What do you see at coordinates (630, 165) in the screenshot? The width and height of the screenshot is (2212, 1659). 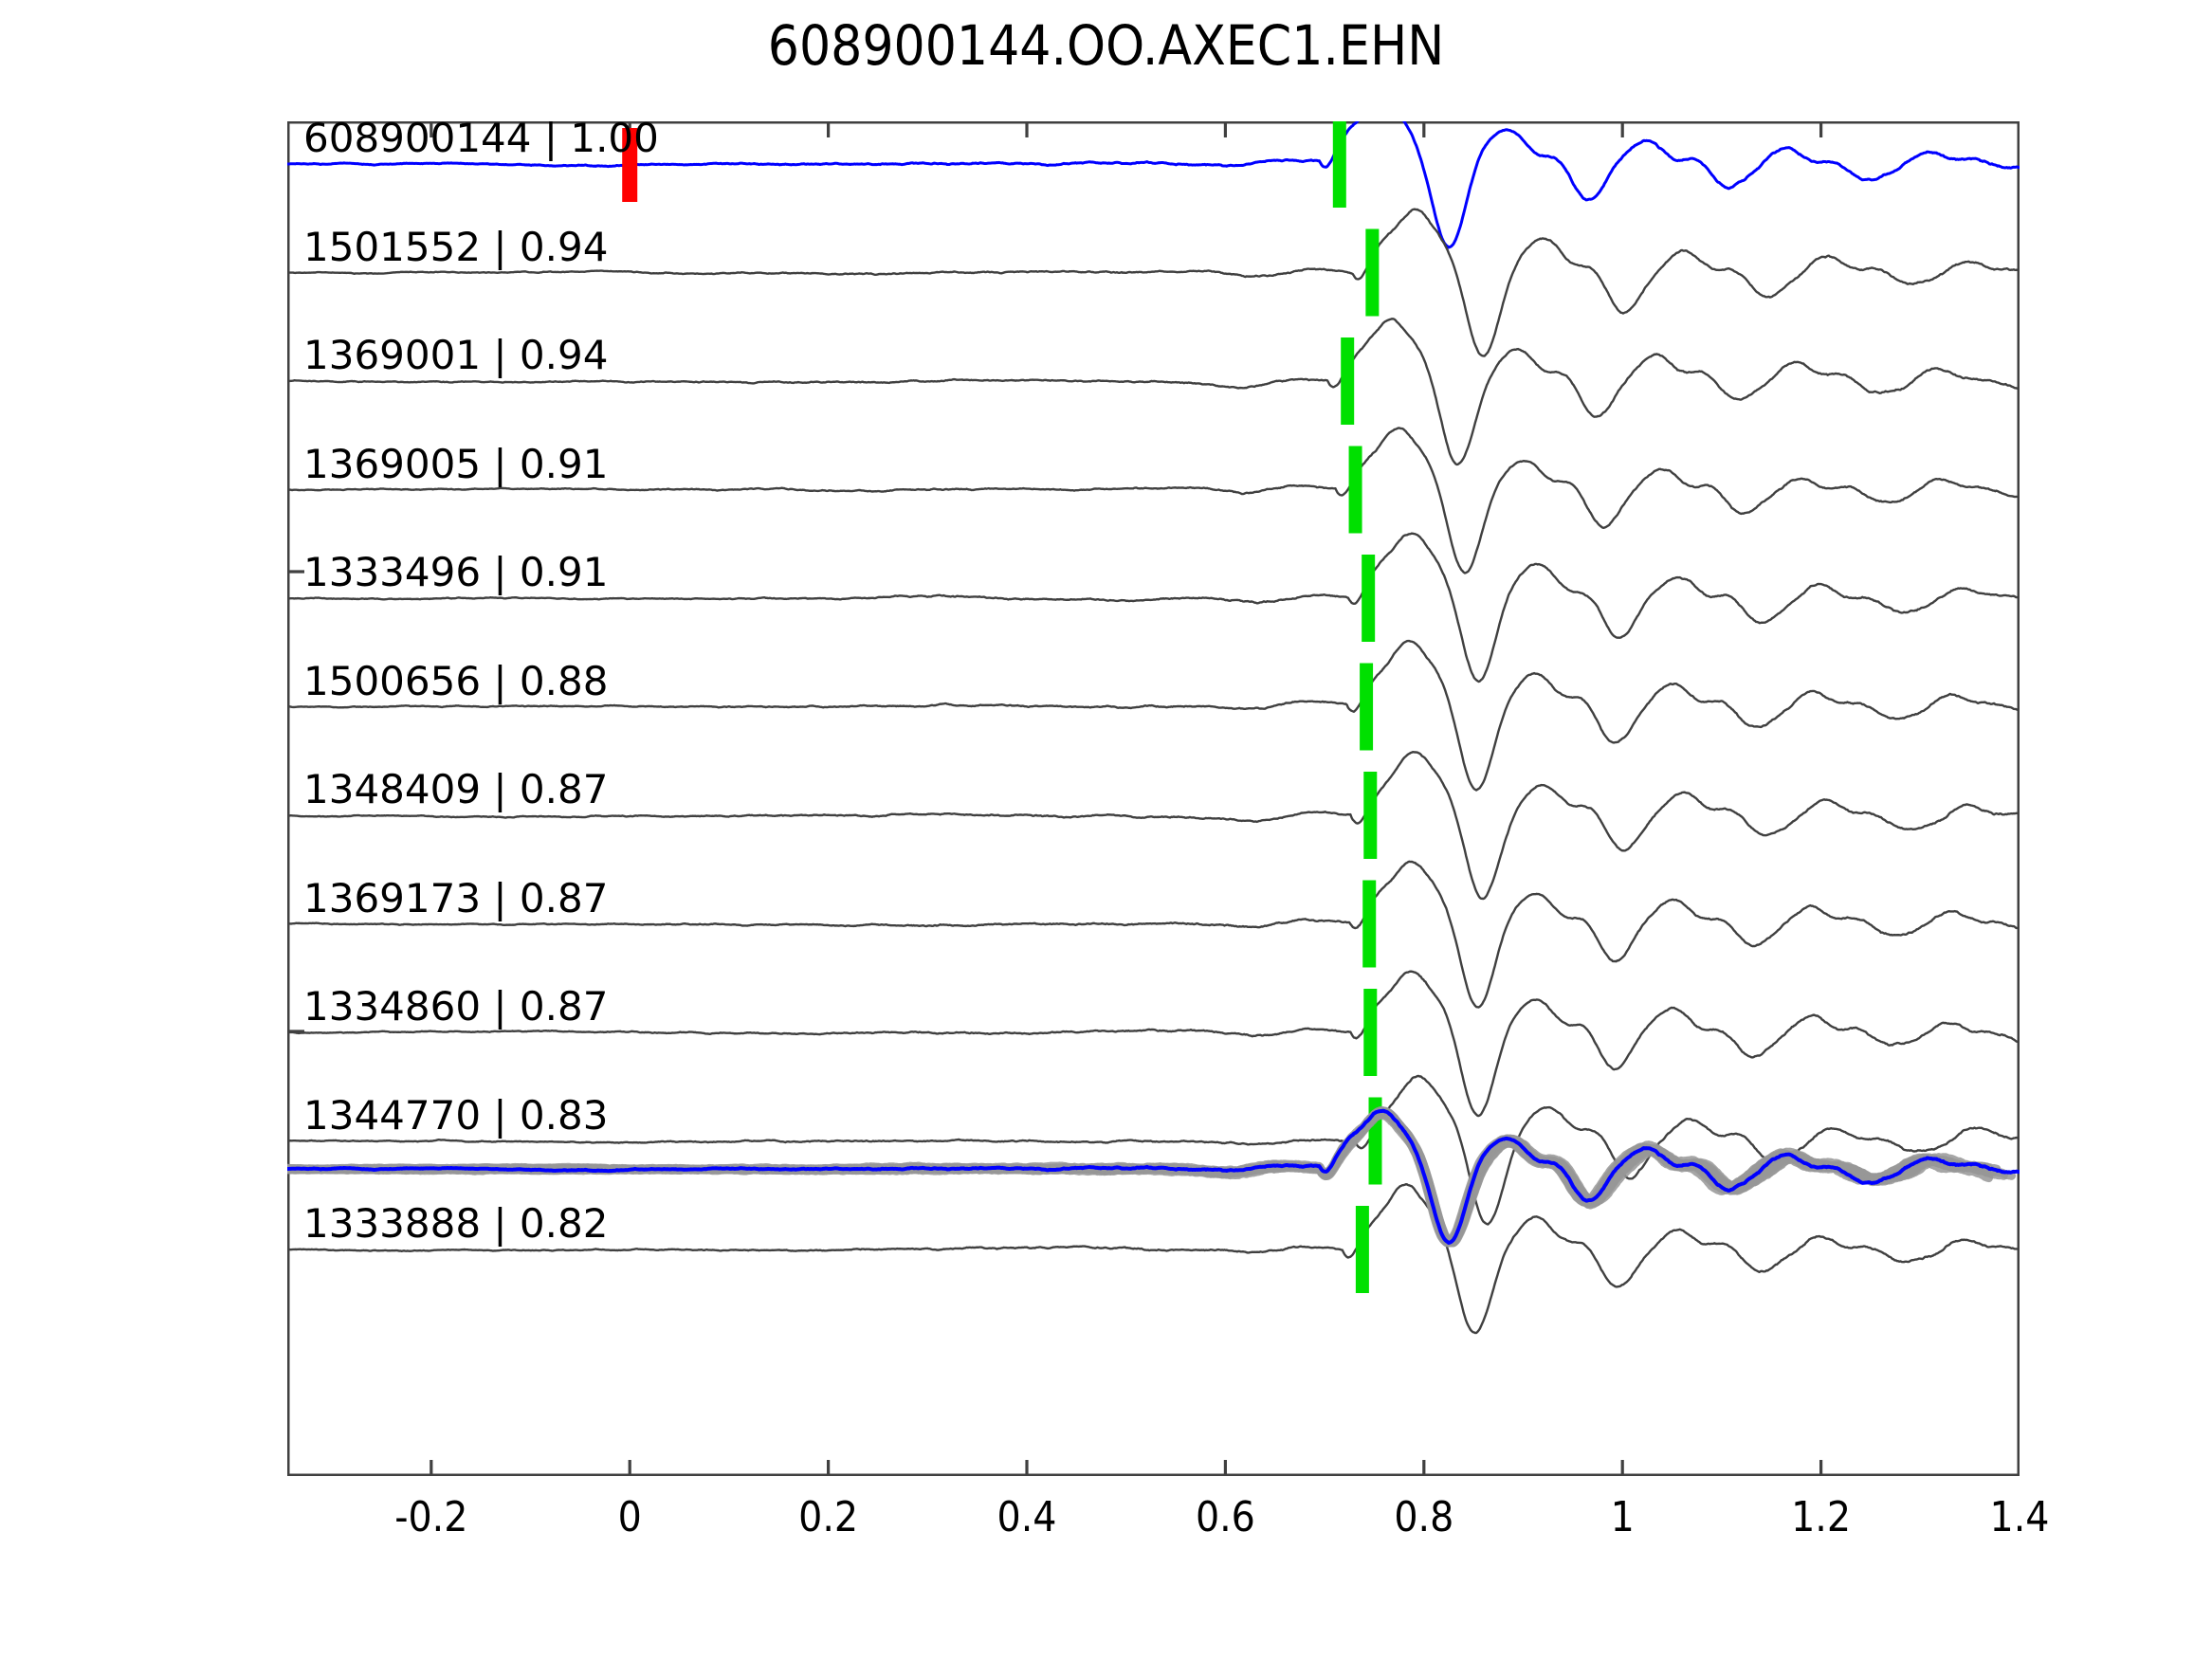 I see `origin-marker-red` at bounding box center [630, 165].